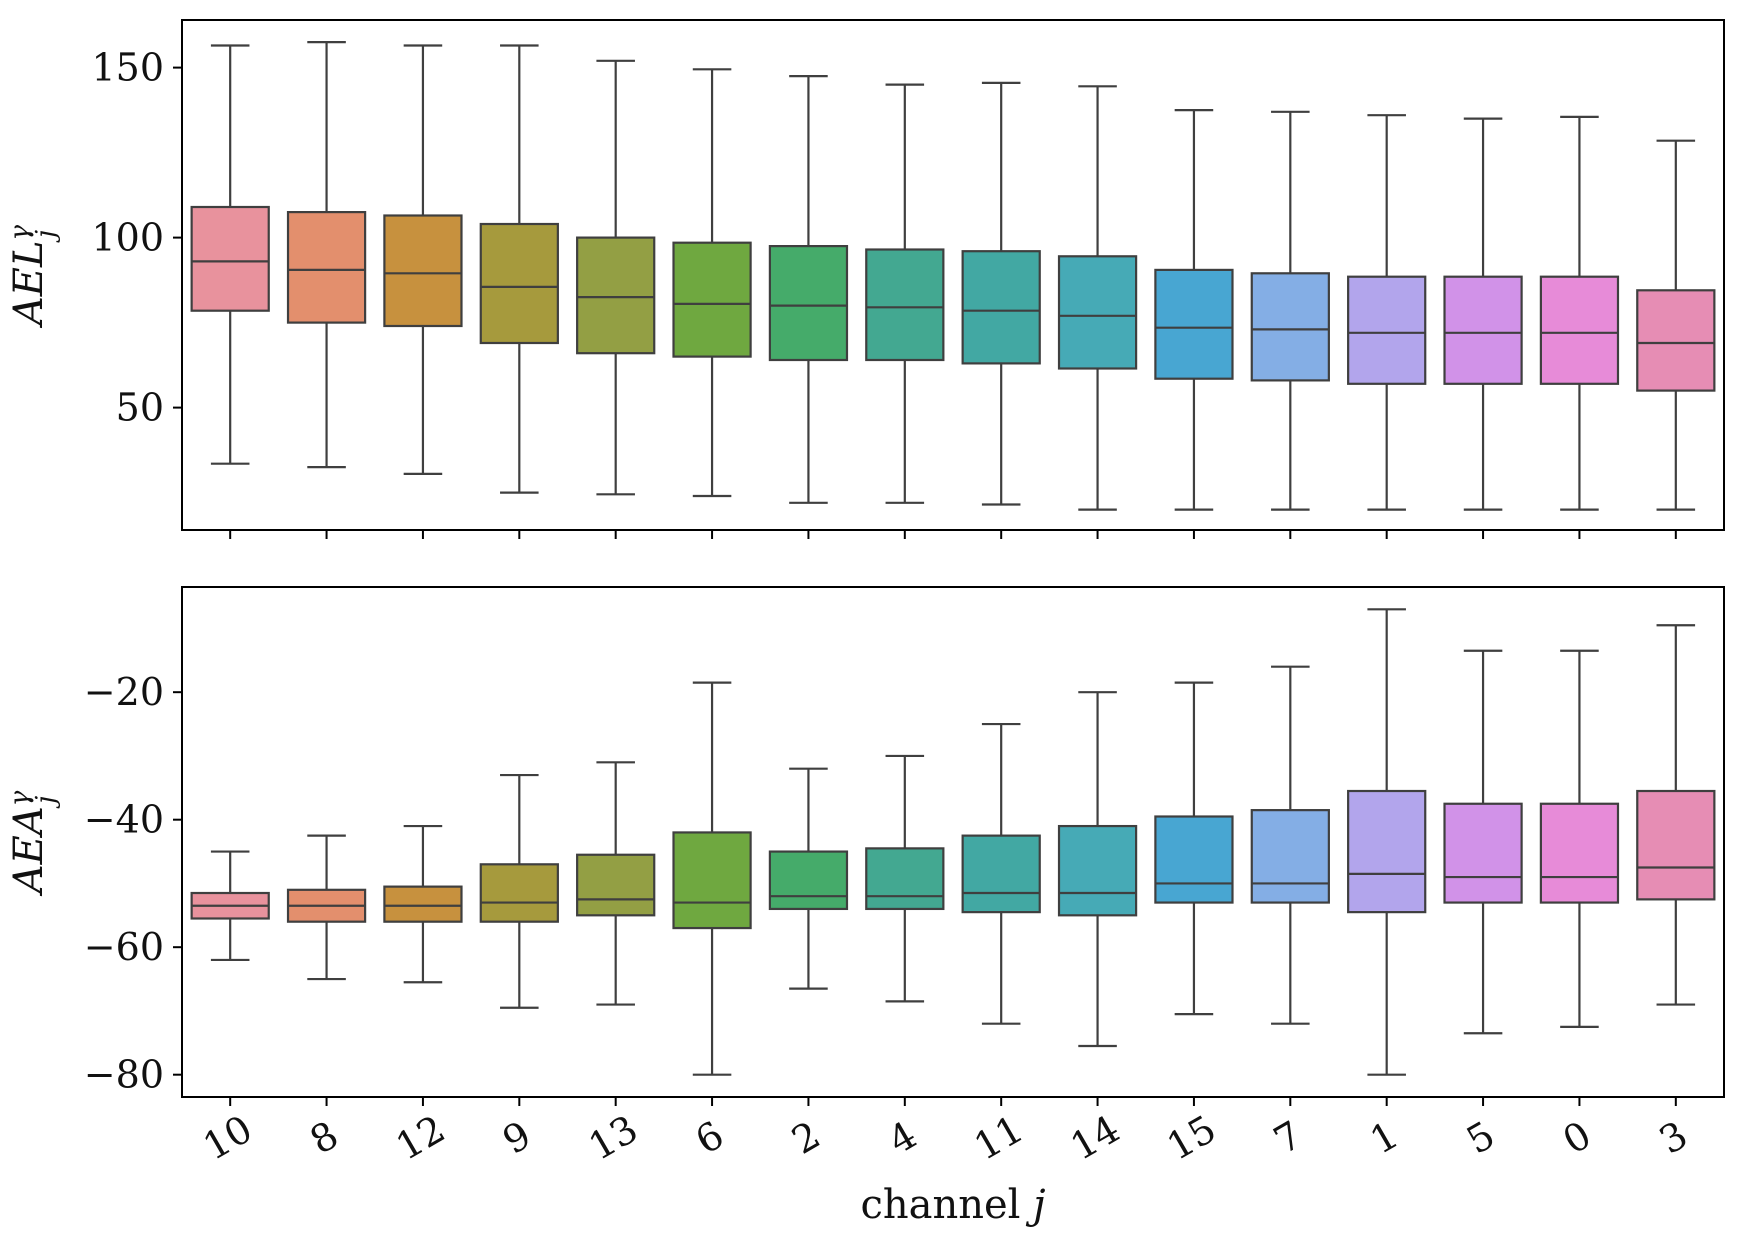 The width and height of the screenshot is (1743, 1249). I want to click on x-tick-label: 0, so click(1576, 1138).